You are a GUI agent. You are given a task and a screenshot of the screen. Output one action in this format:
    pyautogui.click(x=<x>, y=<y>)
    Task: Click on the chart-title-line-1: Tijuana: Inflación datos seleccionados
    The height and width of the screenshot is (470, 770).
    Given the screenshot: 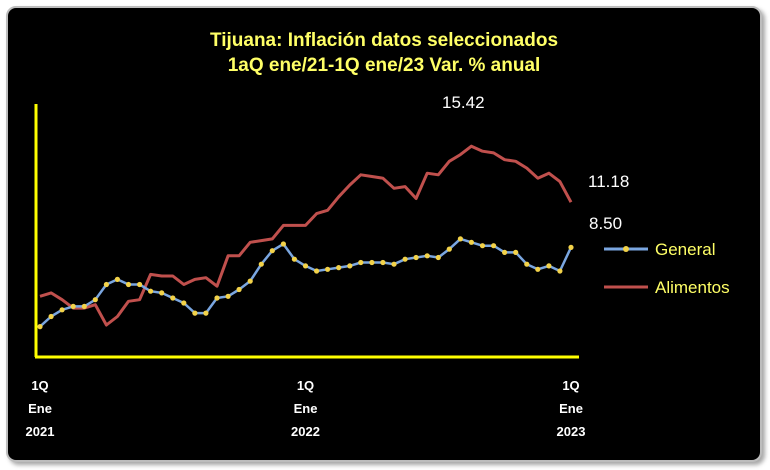 What is the action you would take?
    pyautogui.click(x=384, y=40)
    